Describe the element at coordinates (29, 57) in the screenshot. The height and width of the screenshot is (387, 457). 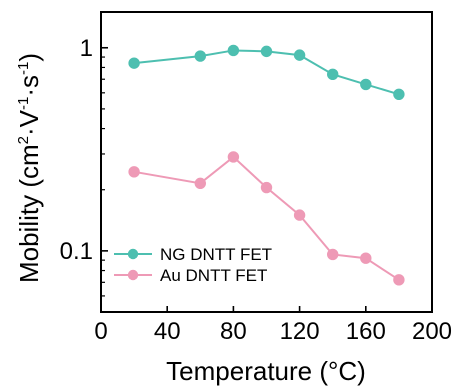
I see `y-axis-title-end: )` at that location.